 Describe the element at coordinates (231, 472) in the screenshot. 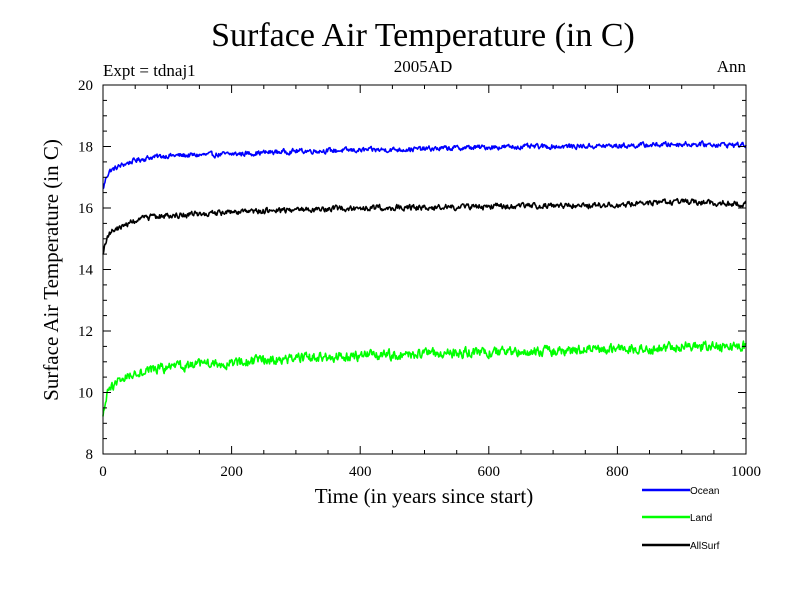

I see `x-tick-label: 200` at that location.